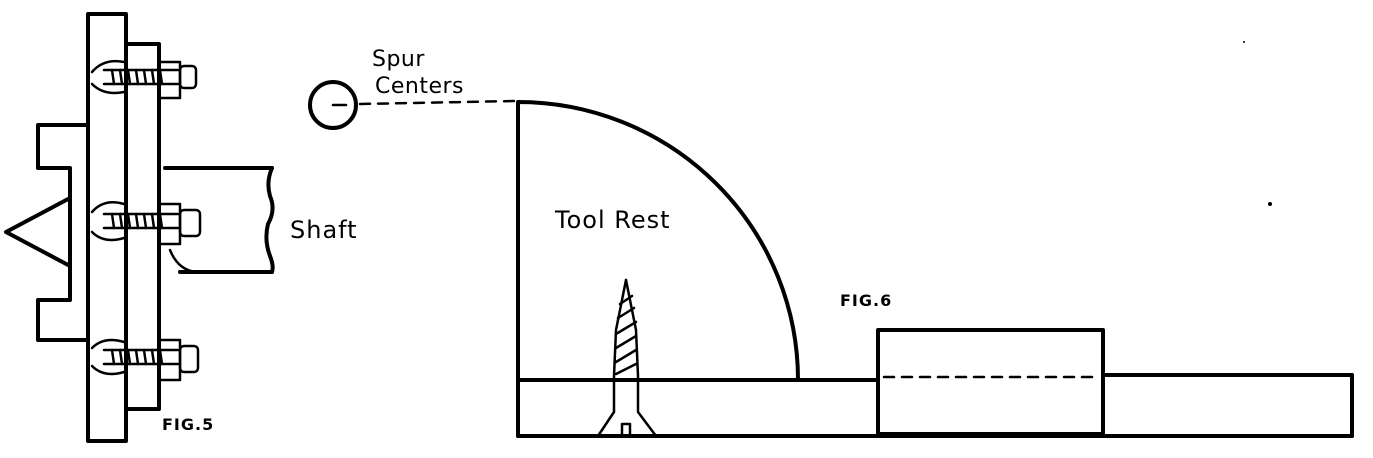 The width and height of the screenshot is (1373, 458). Describe the element at coordinates (419, 86) in the screenshot. I see `spur-label-line2: Centers` at that location.